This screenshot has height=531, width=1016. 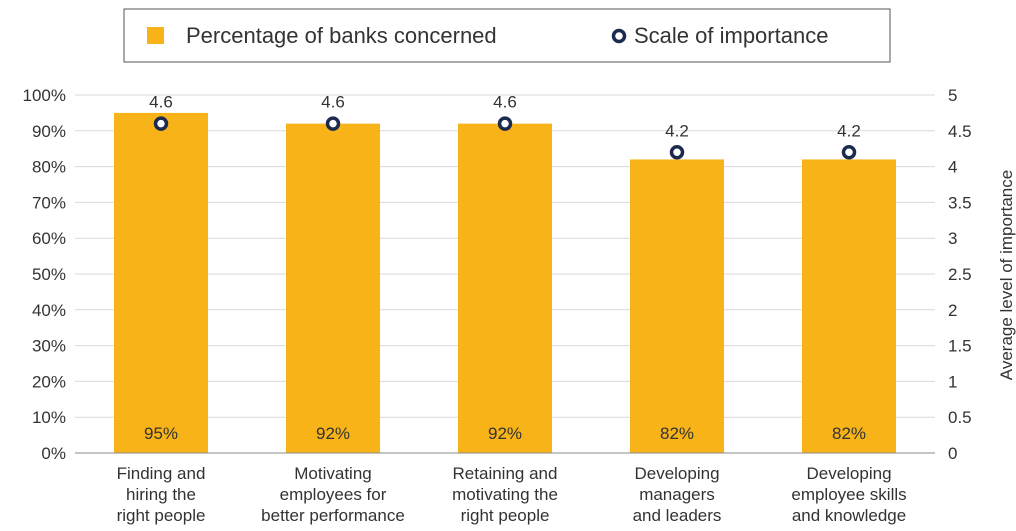 I want to click on left-tick-label: 30%, so click(x=49, y=346).